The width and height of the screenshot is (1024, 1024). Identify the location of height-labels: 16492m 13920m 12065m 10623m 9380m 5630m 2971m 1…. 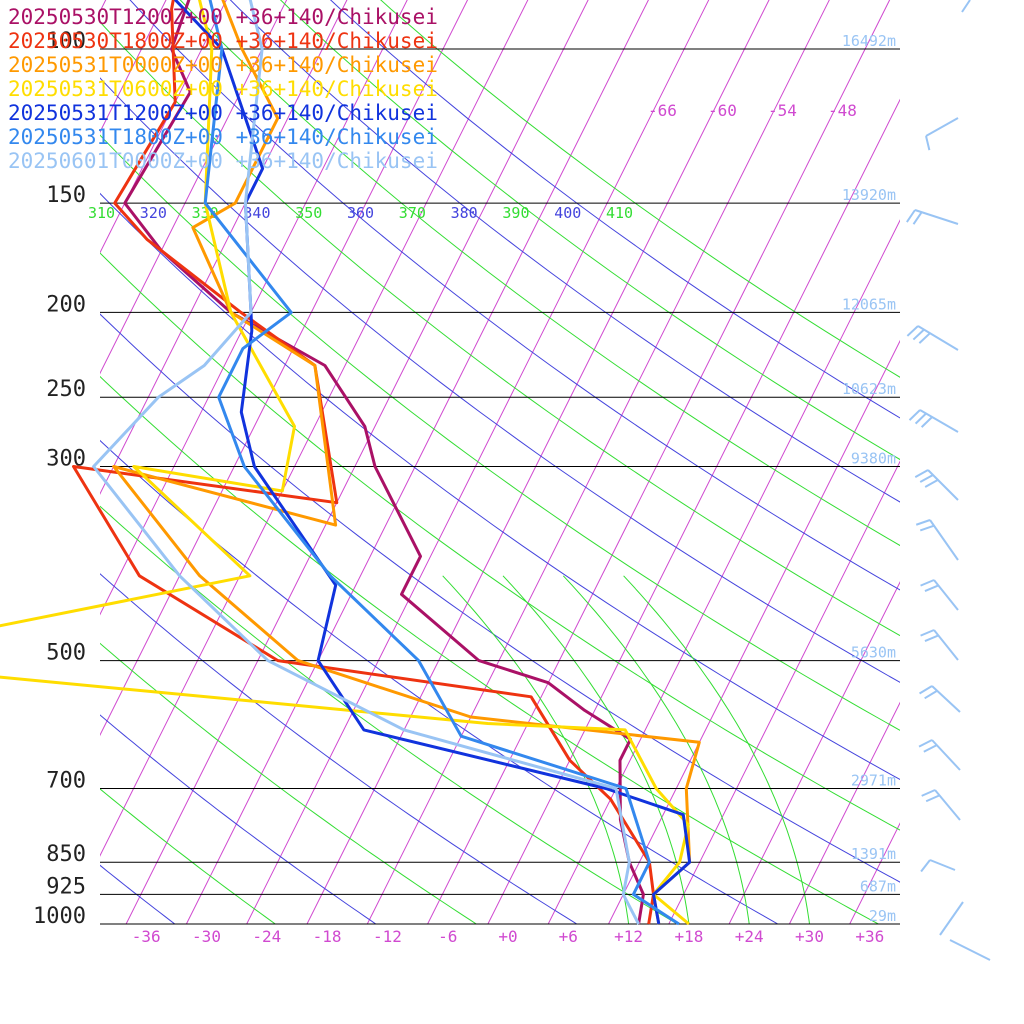
(869, 478).